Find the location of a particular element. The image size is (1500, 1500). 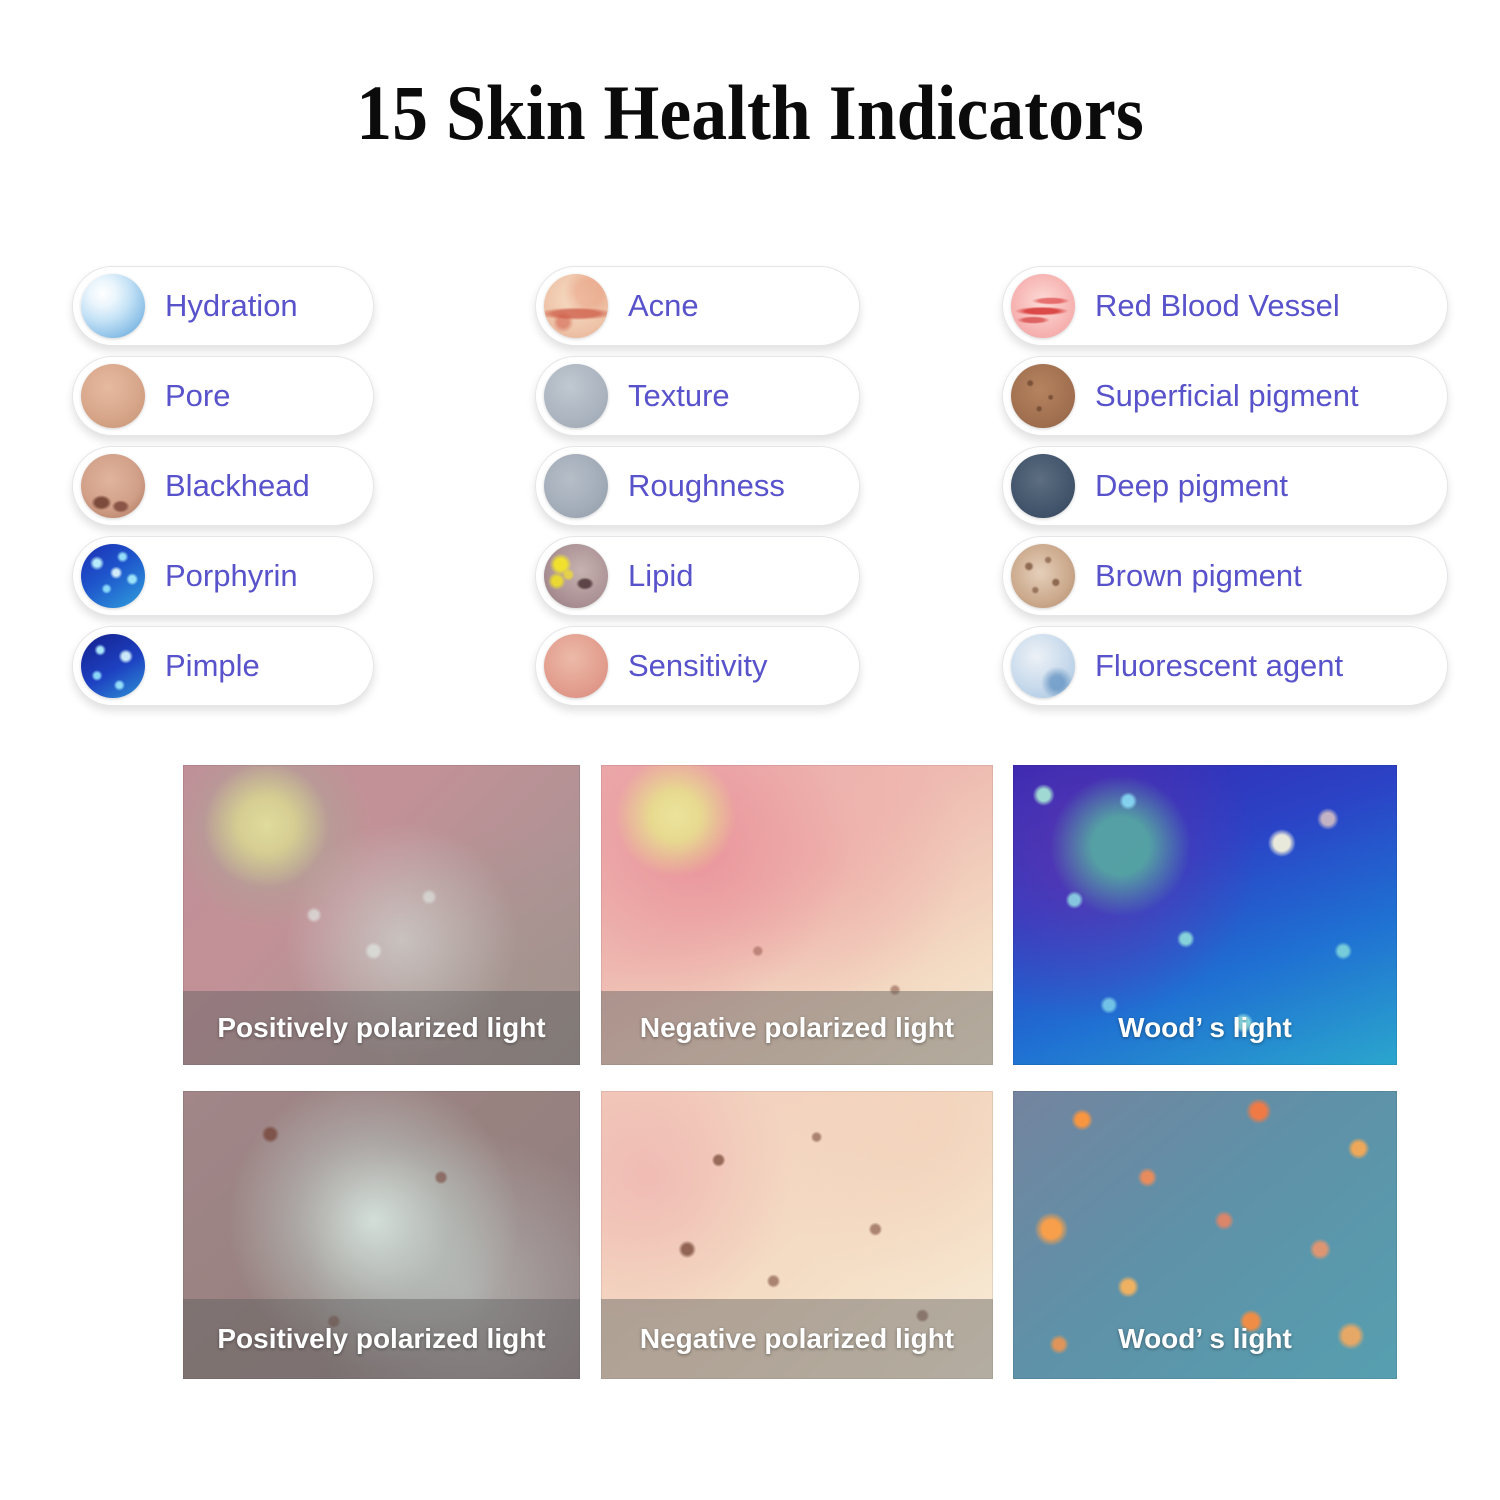

indicator-pill-brown-pigment: Brown pigment is located at coordinates (1225, 576).